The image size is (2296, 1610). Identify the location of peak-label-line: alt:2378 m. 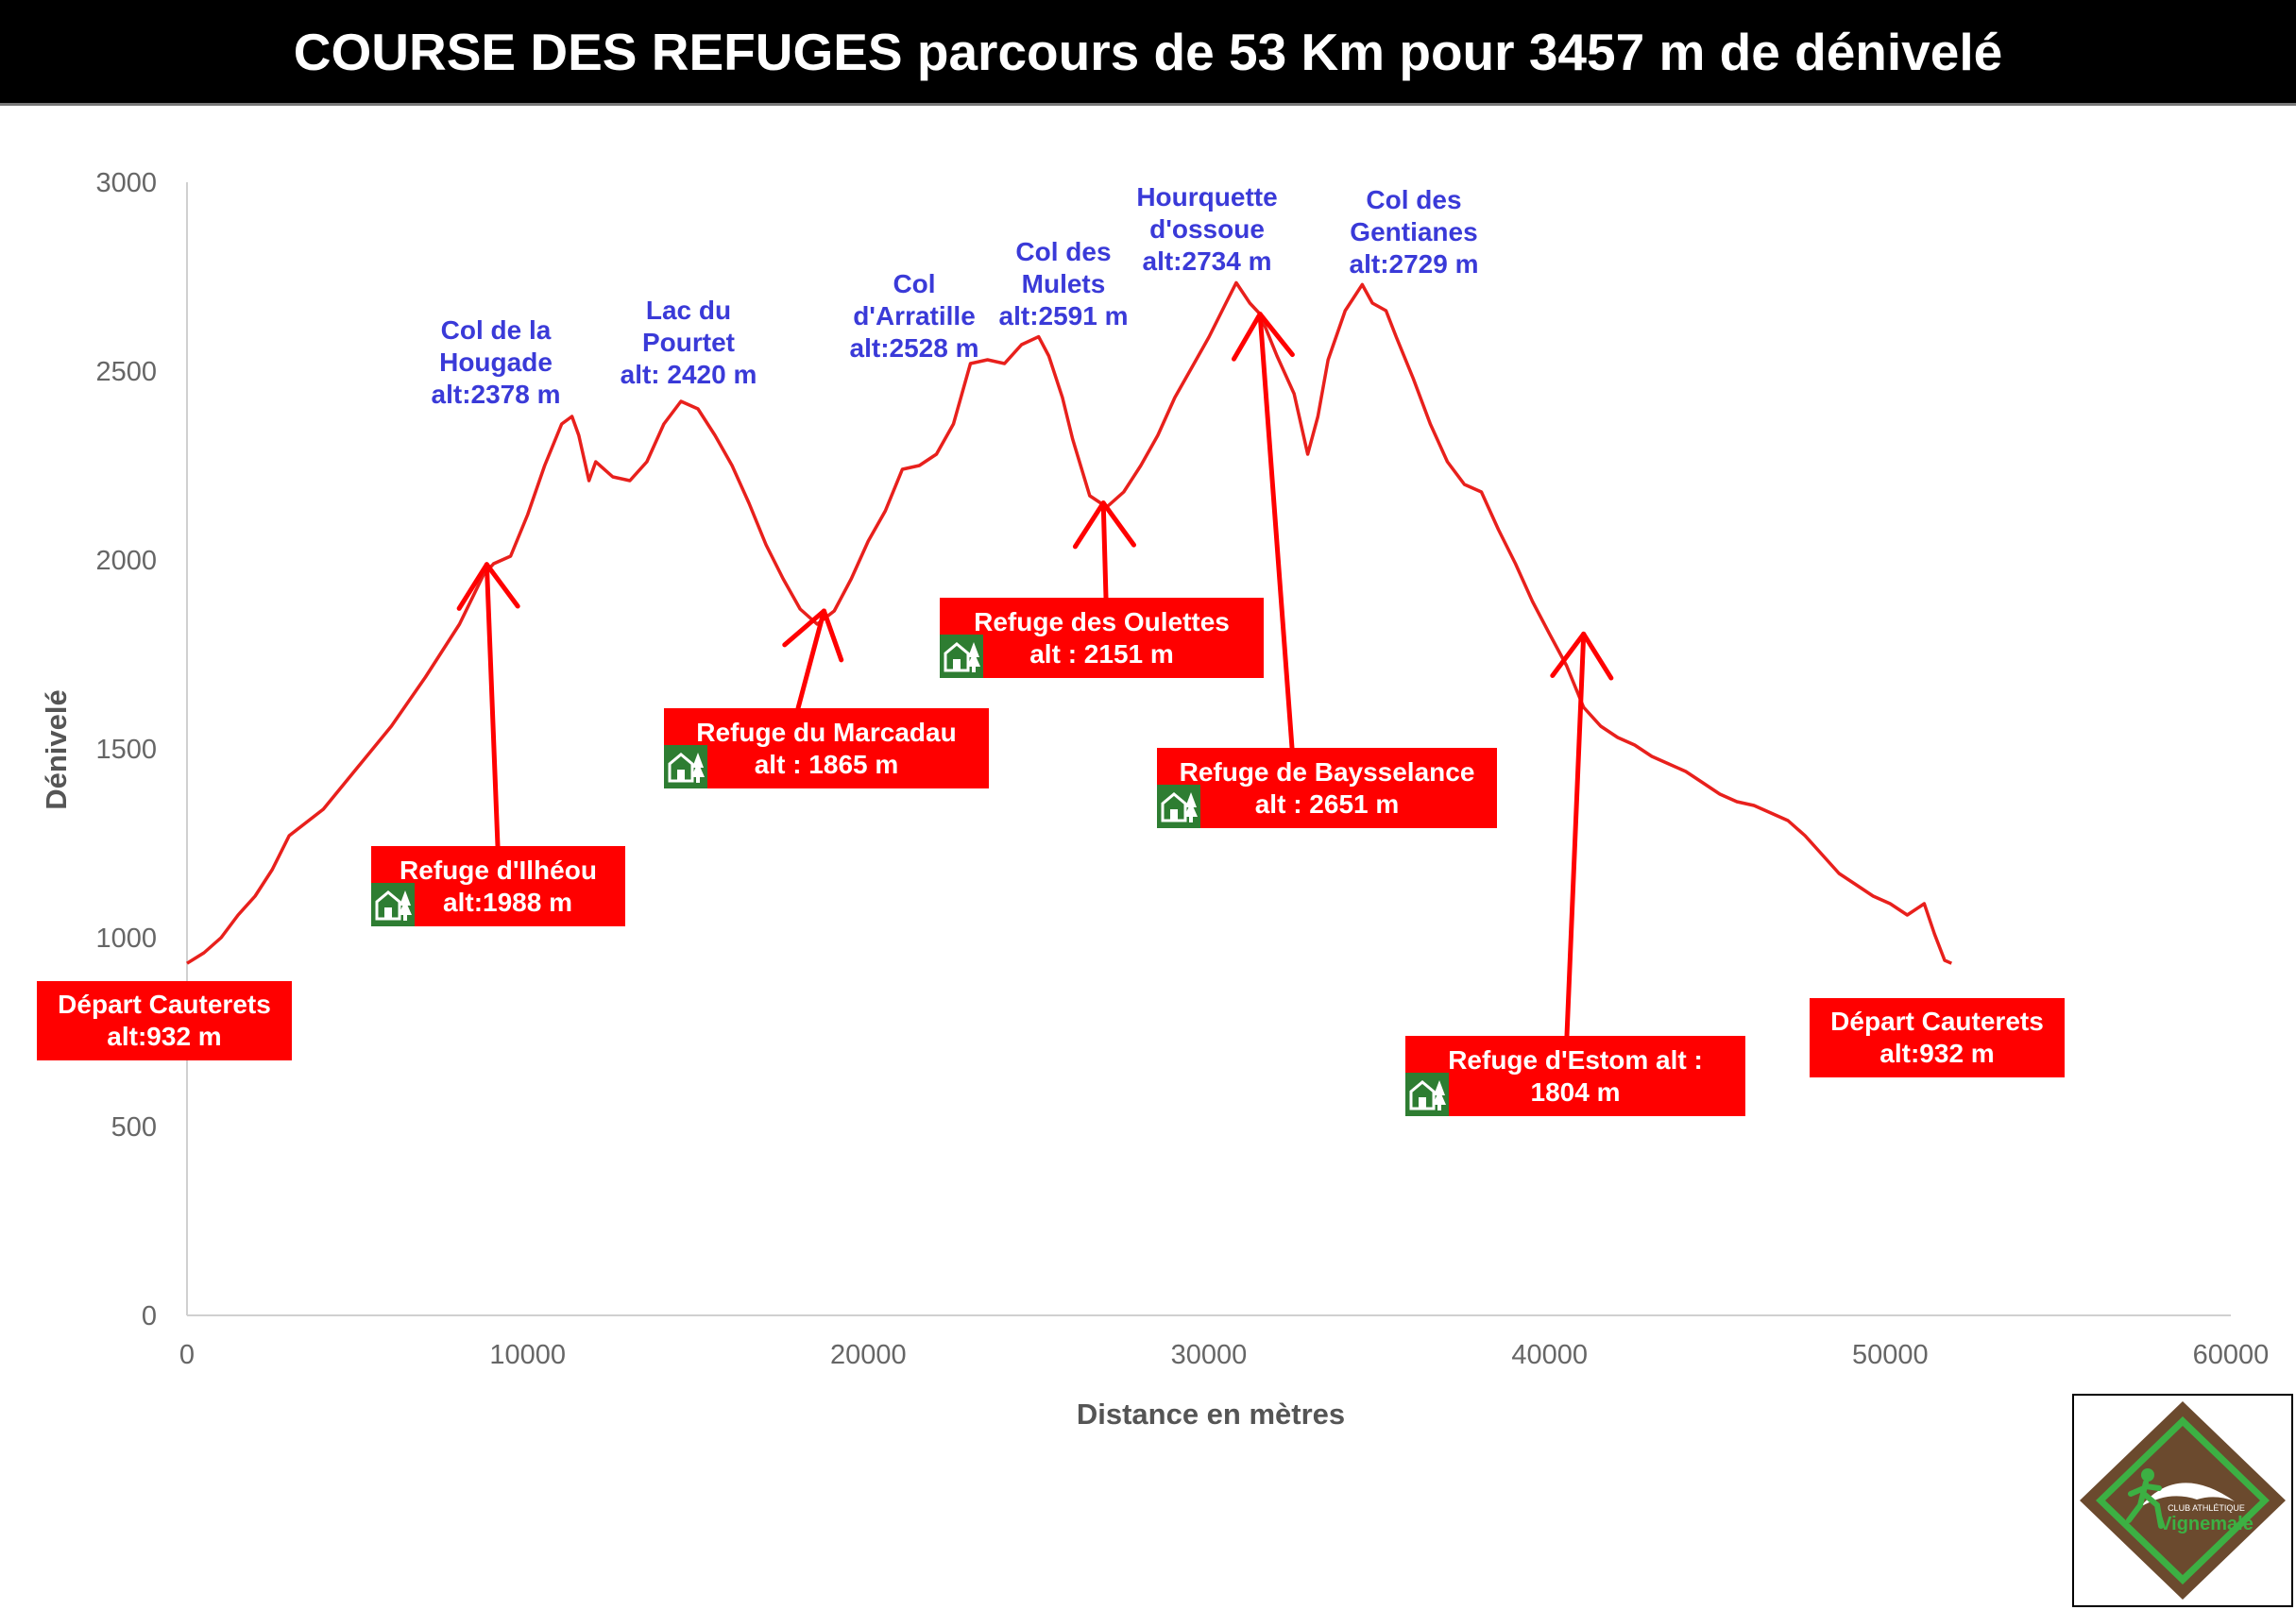
(496, 394).